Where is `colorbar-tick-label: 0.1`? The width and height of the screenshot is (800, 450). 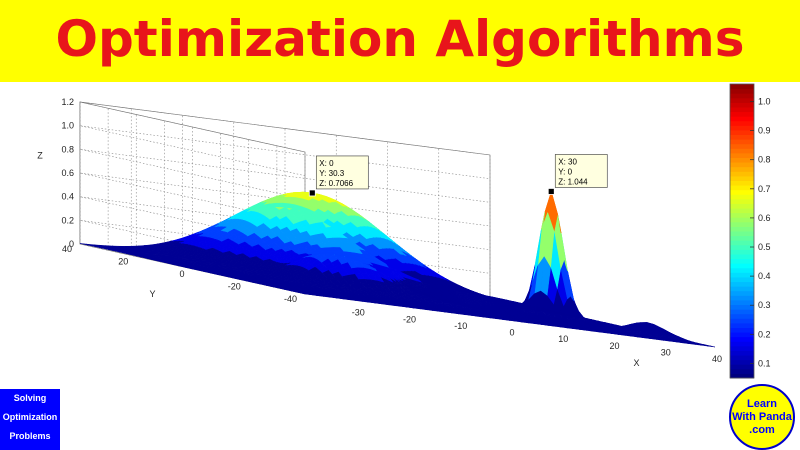 colorbar-tick-label: 0.1 is located at coordinates (764, 363).